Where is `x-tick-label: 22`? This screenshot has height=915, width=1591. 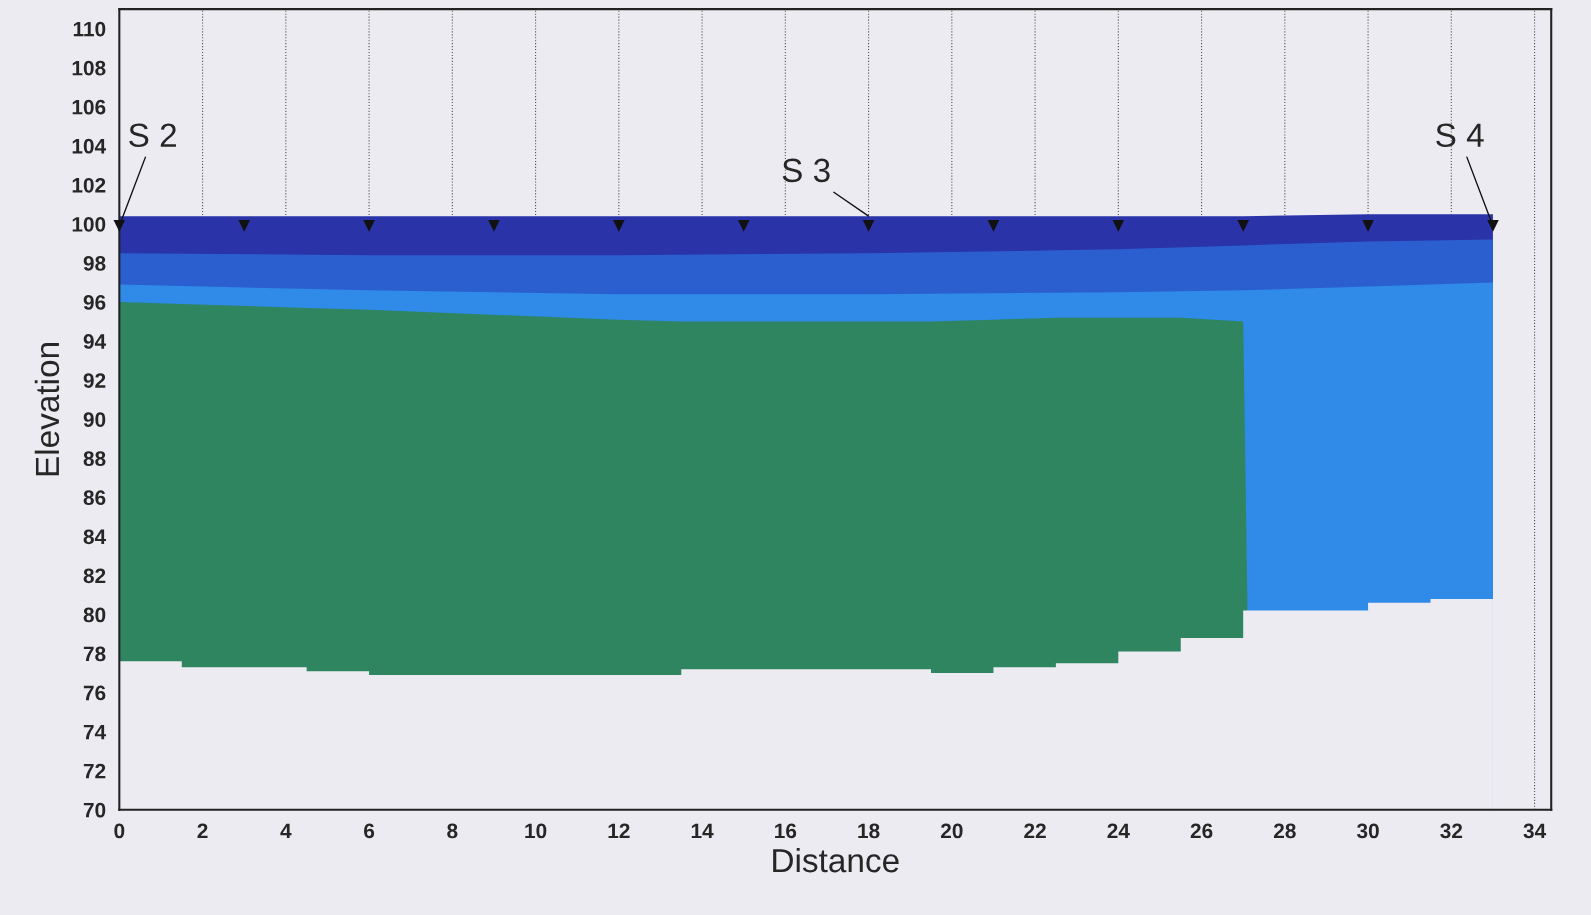 x-tick-label: 22 is located at coordinates (1035, 831).